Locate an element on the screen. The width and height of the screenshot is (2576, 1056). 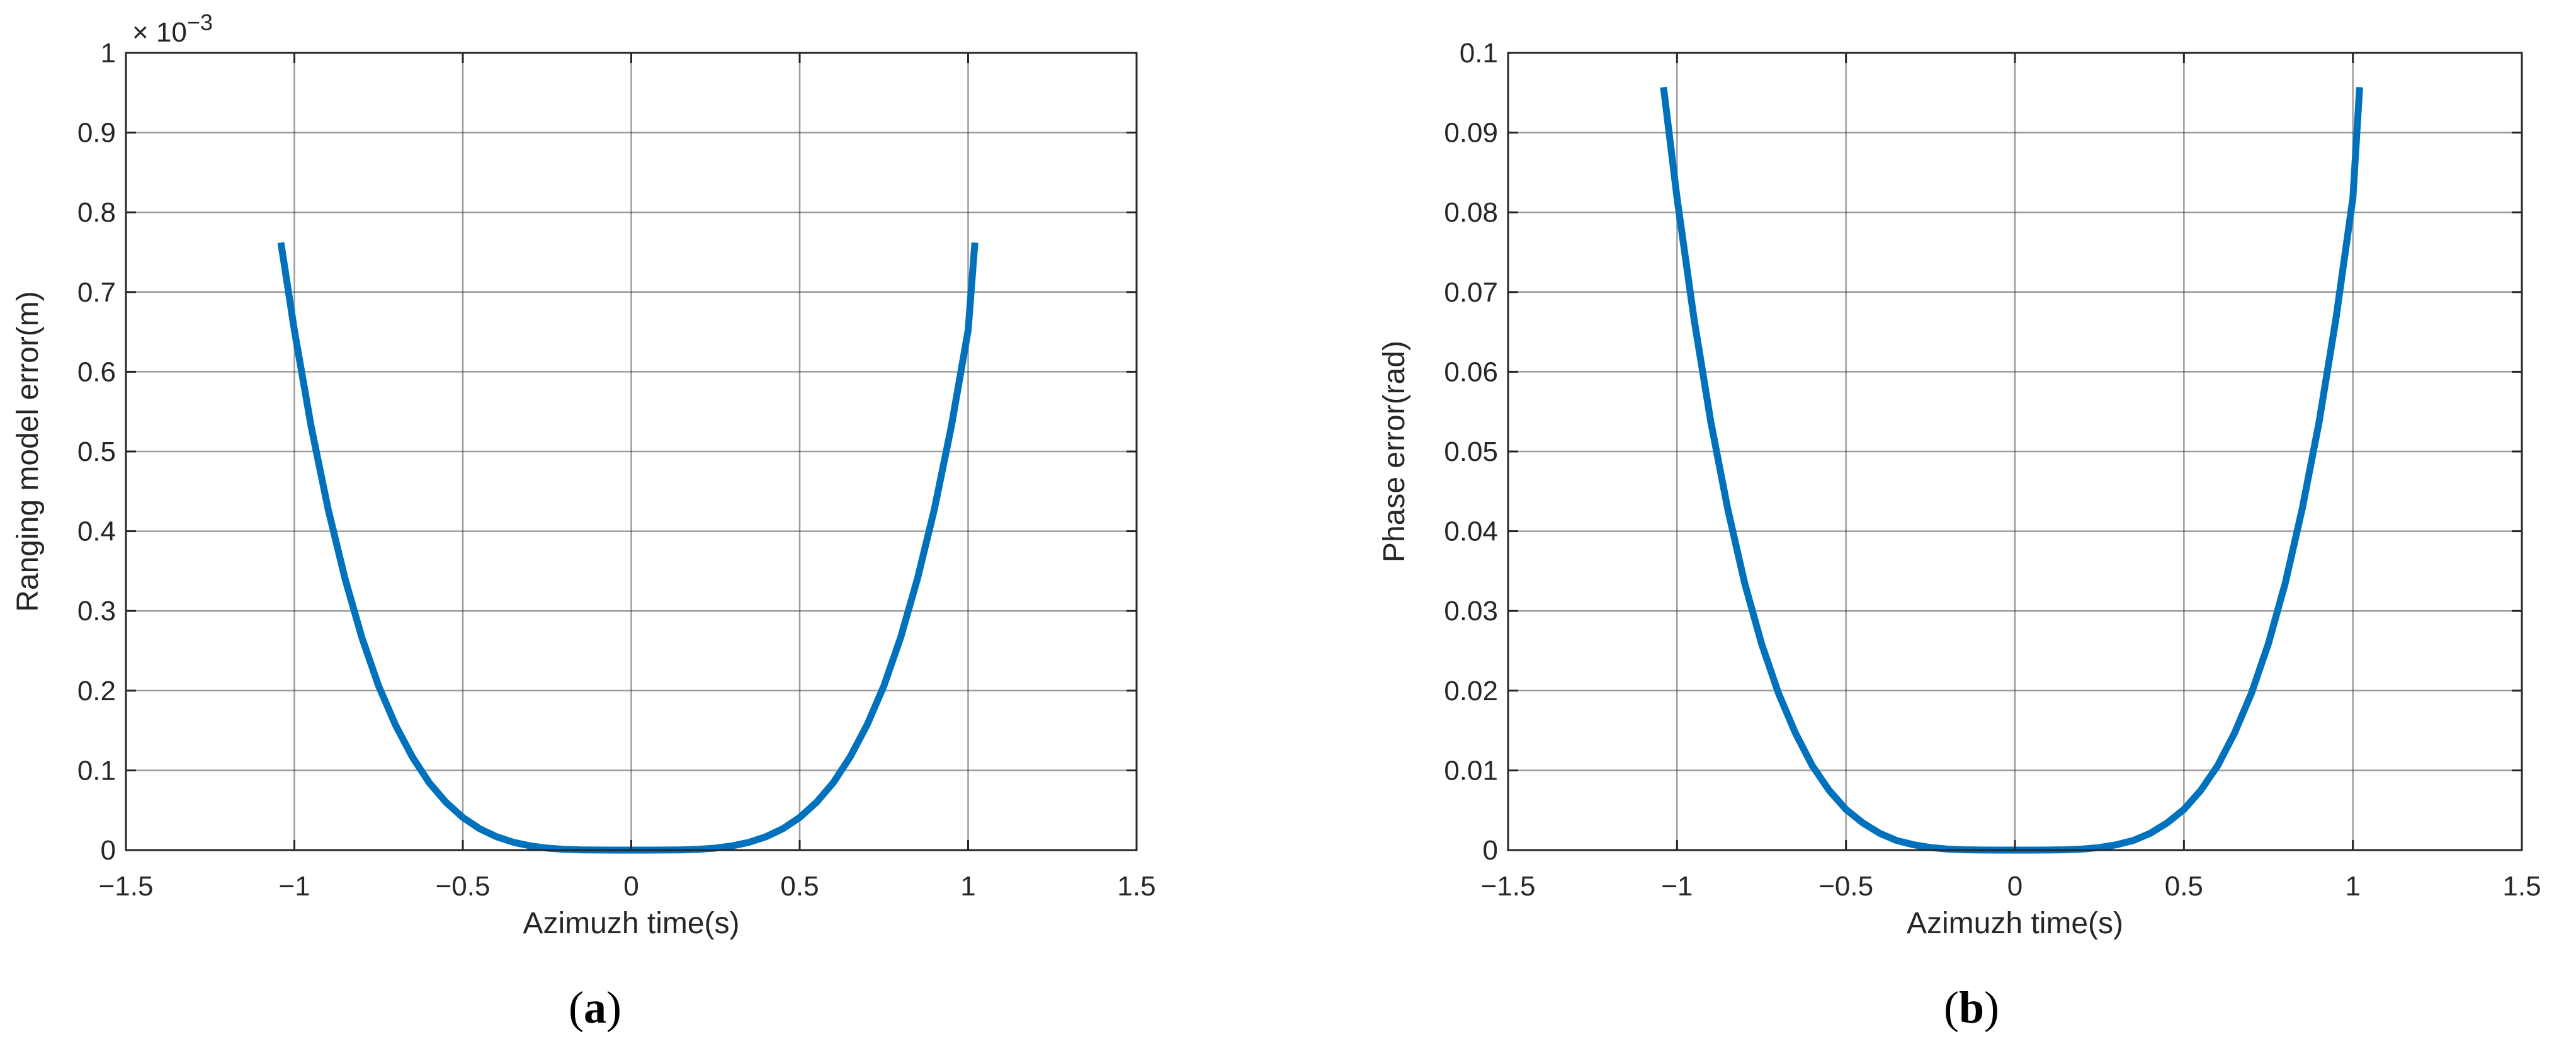
y-tick-label: 0.06 is located at coordinates (1471, 372).